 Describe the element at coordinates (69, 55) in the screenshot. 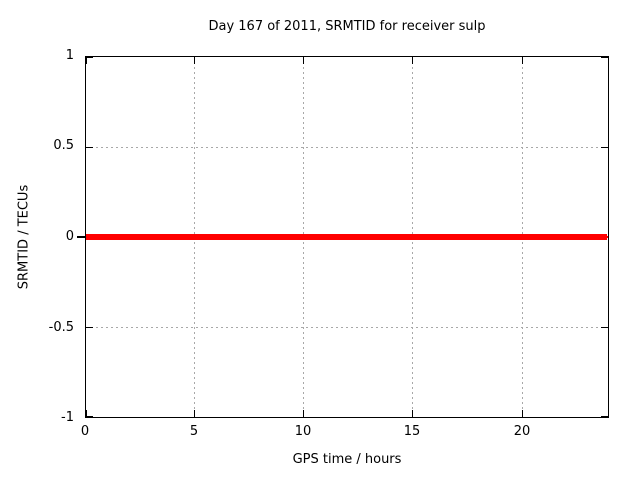

I see `y-tick-label-1: 1` at that location.